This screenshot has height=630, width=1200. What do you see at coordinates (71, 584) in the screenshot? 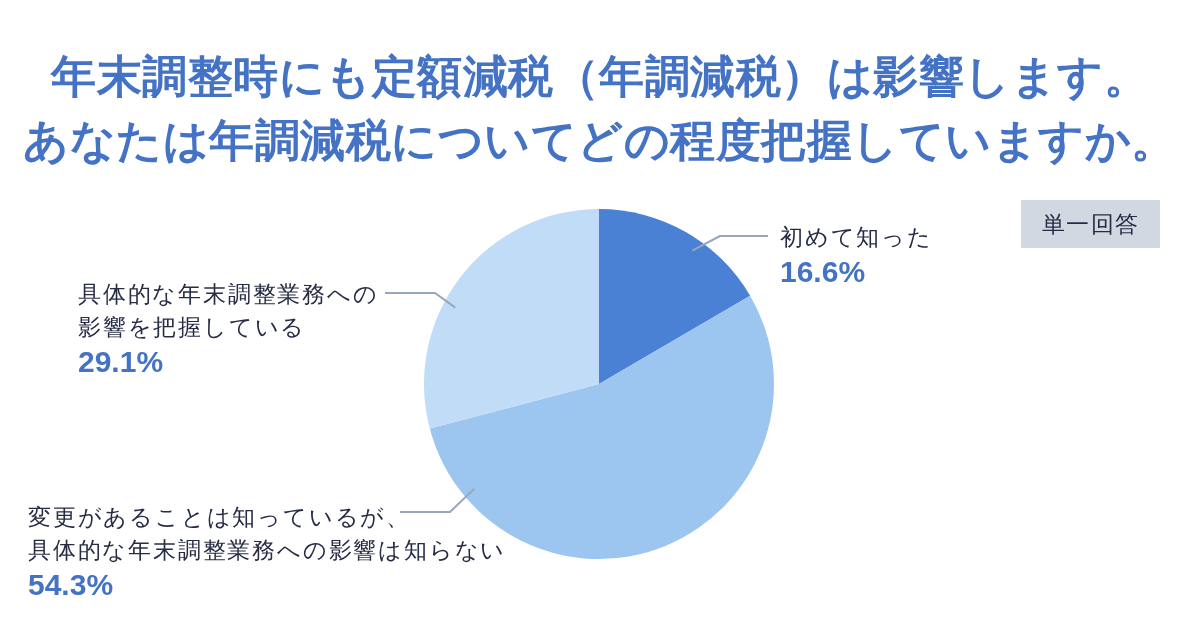
I see `data-label: 54.3%` at bounding box center [71, 584].